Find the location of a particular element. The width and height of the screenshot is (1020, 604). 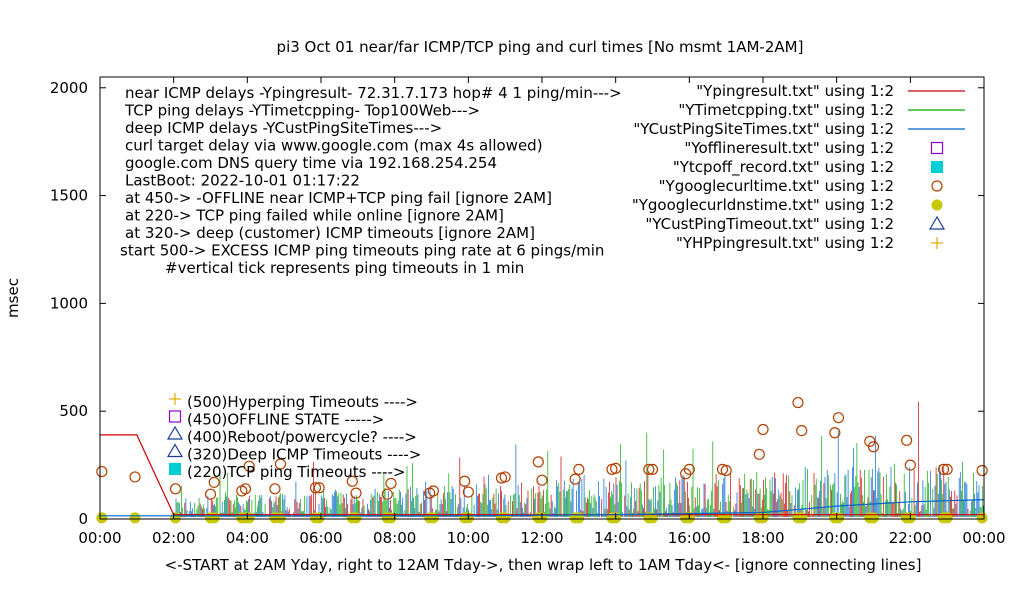

marker-key-label: (220)TCP ping Timeouts ----> is located at coordinates (296, 472).